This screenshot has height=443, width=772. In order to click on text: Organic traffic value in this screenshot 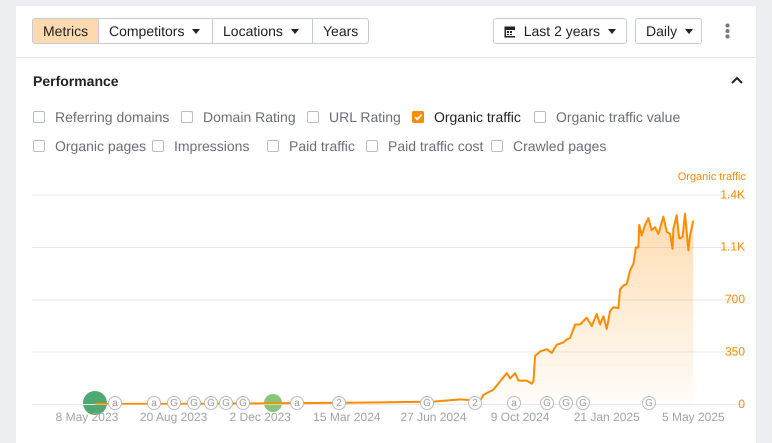, I will do `click(618, 117)`.